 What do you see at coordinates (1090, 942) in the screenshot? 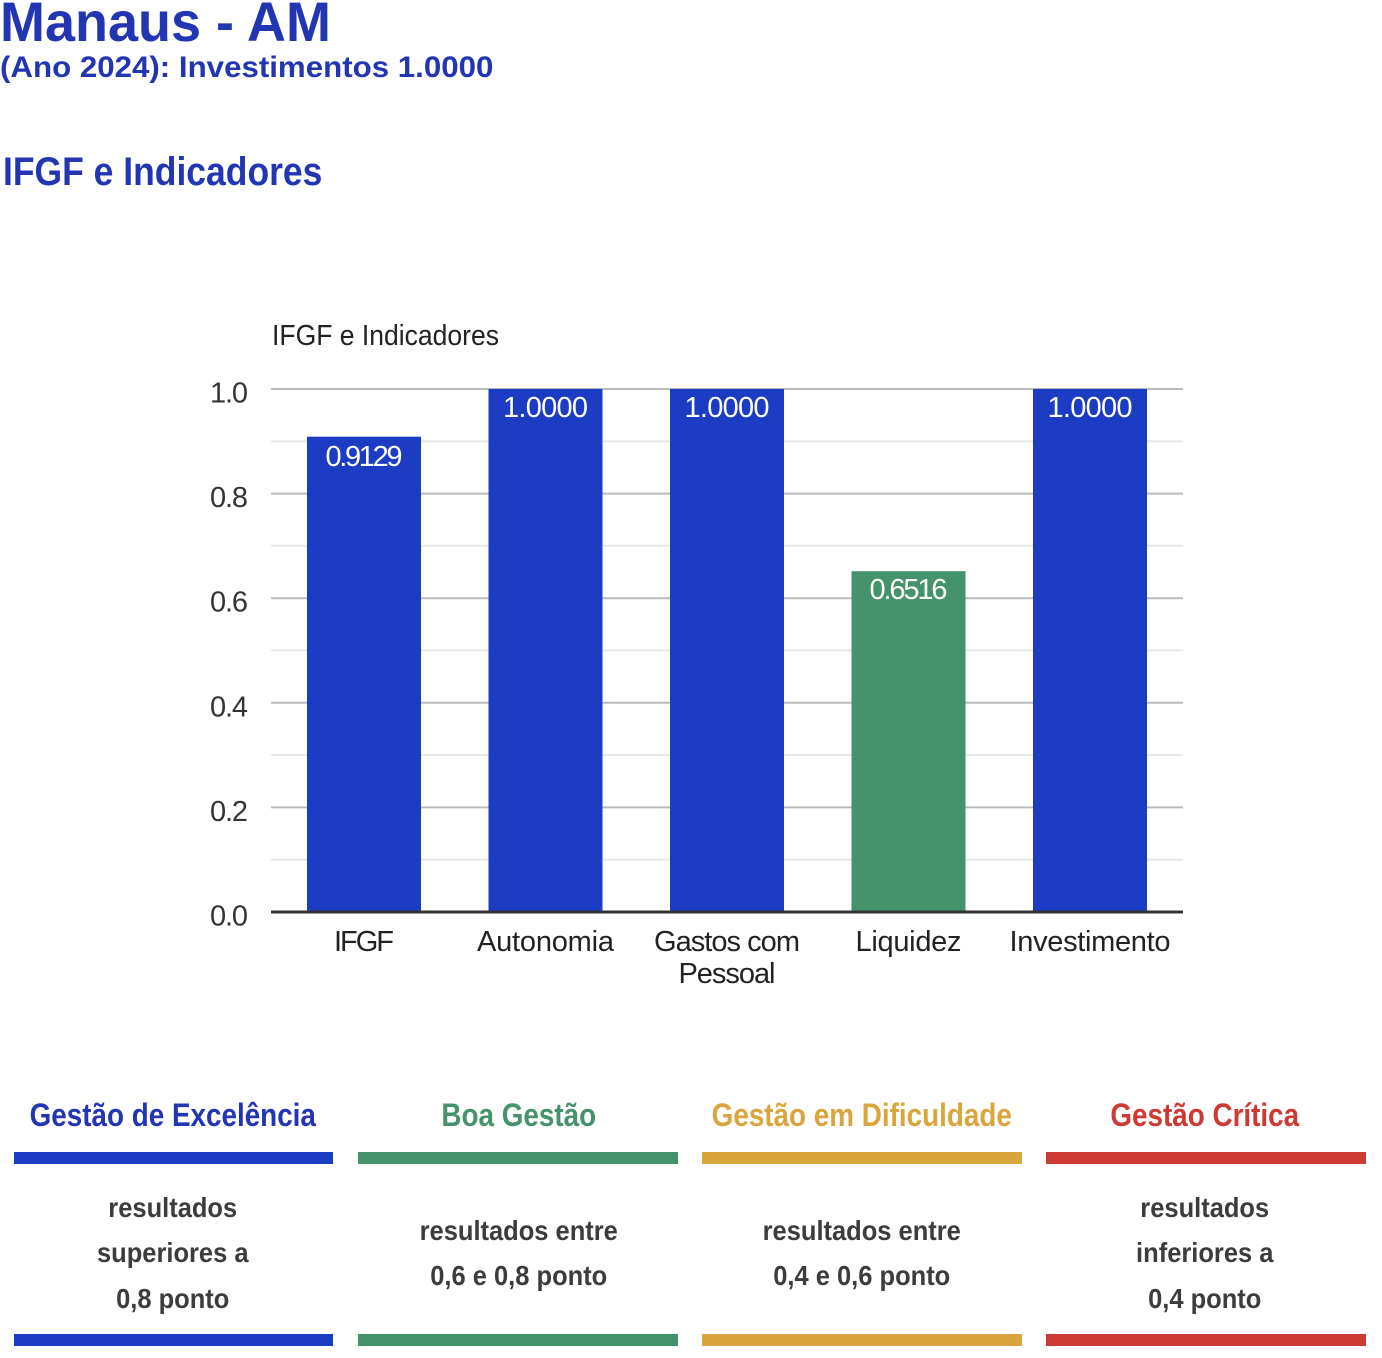
I see `svg-text: Investimento` at bounding box center [1090, 942].